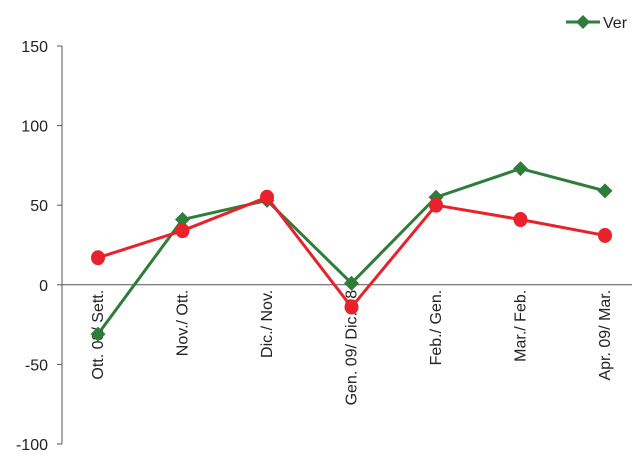 This screenshot has height=460, width=638. What do you see at coordinates (183, 323) in the screenshot?
I see `x-tick-label: Nov./ Ott.` at bounding box center [183, 323].